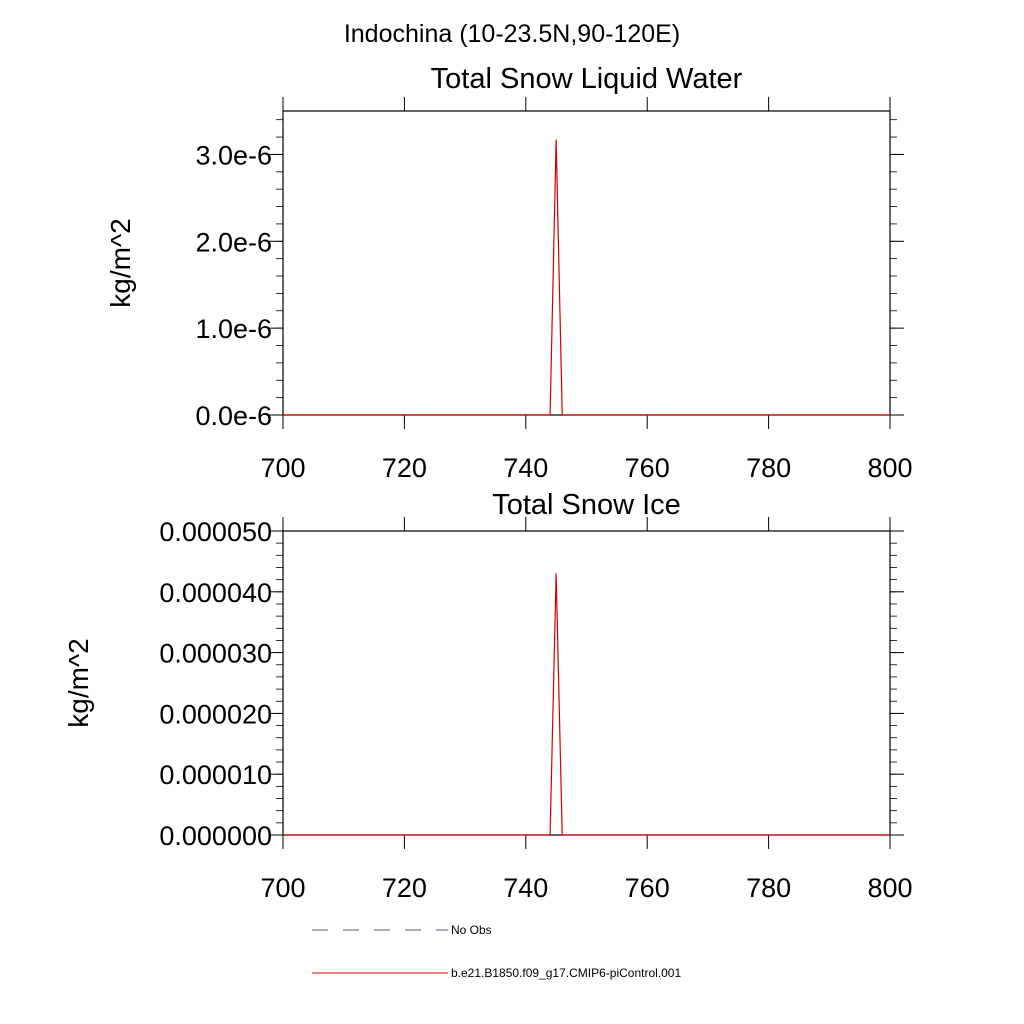 The height and width of the screenshot is (1024, 1024). I want to click on y-tick-label: 0.000050, so click(215, 532).